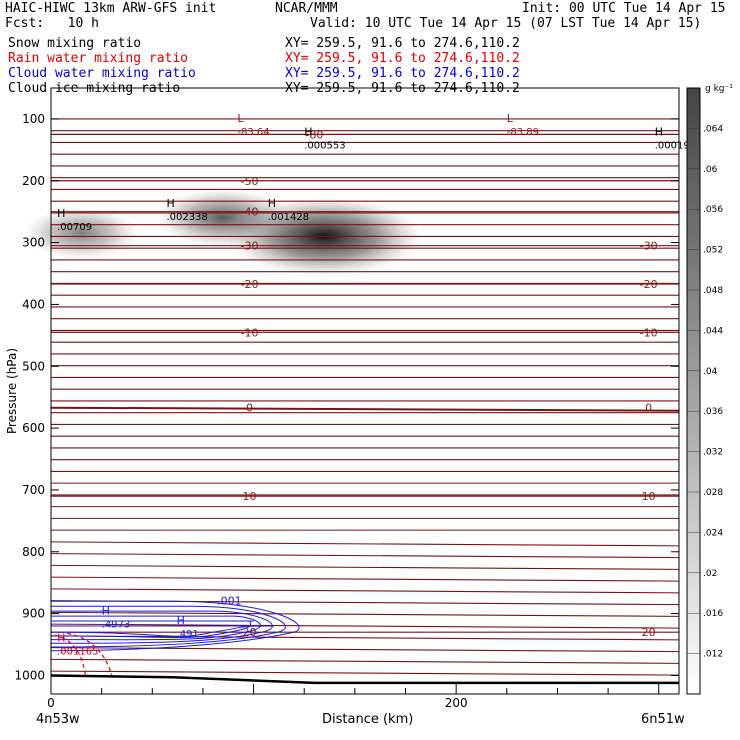  What do you see at coordinates (649, 332) in the screenshot?
I see `contour-label-right-5: -10` at bounding box center [649, 332].